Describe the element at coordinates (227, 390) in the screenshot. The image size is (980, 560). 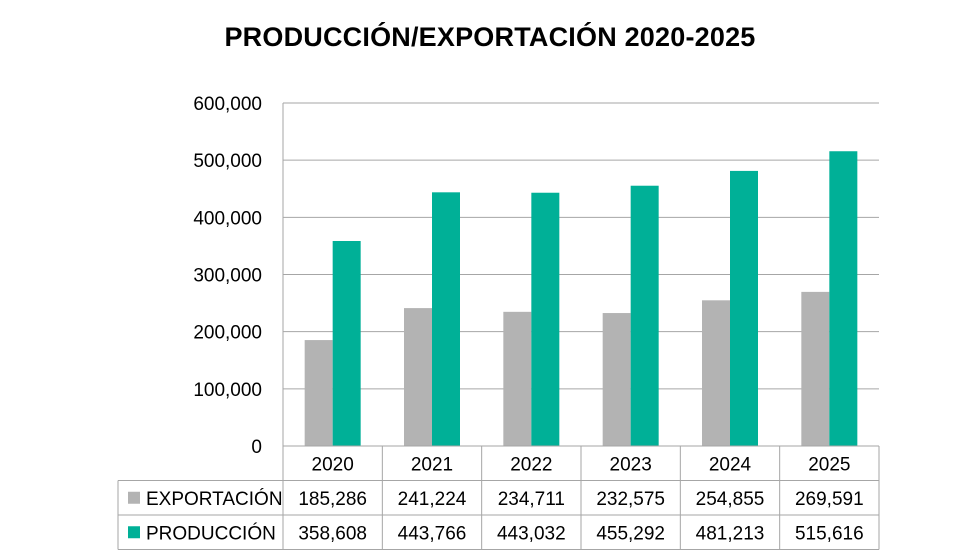
I see `y-tick-label: 100,000` at that location.